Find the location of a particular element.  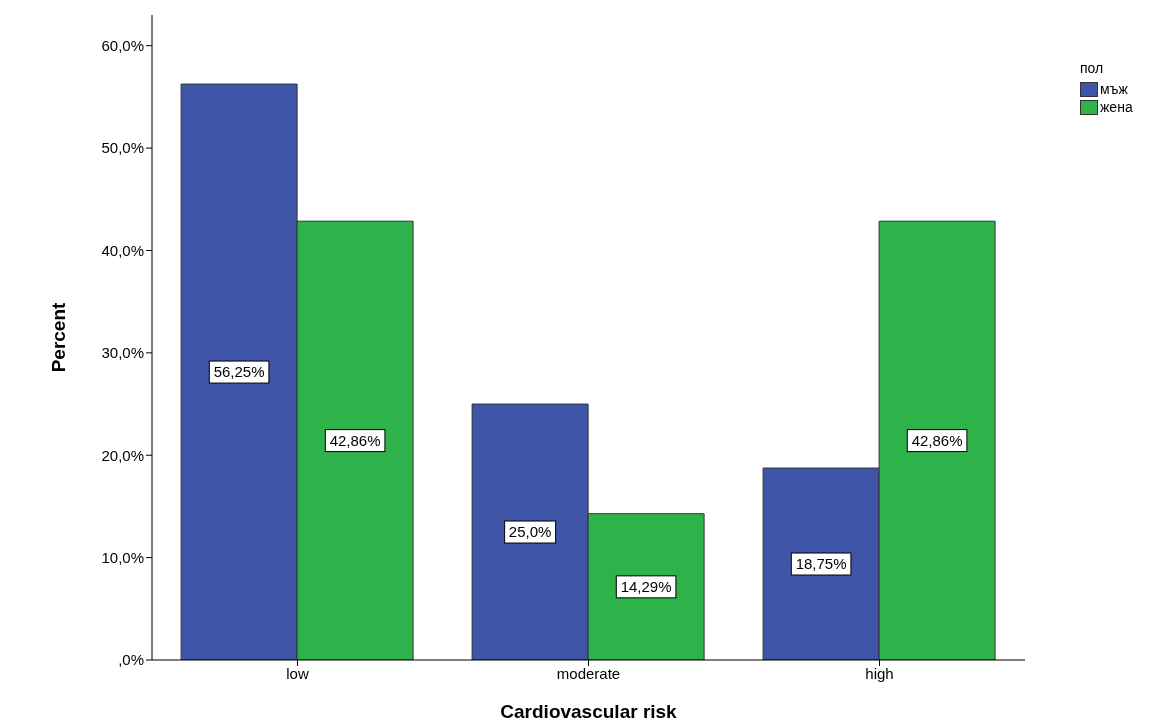

data-label: 56,25% is located at coordinates (239, 372).